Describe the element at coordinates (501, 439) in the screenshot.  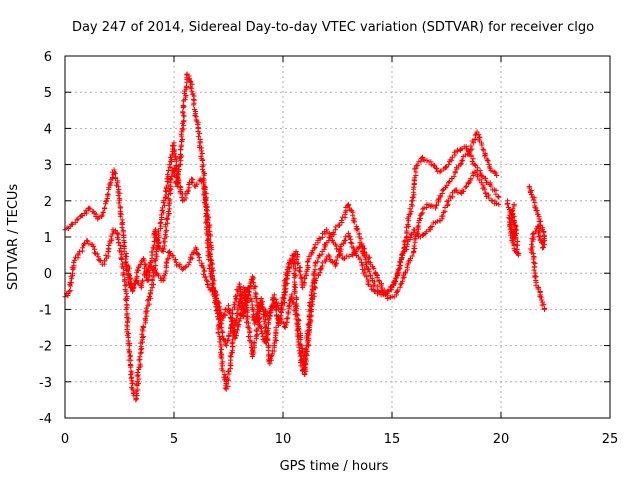
I see `x-tick-label: 20` at that location.